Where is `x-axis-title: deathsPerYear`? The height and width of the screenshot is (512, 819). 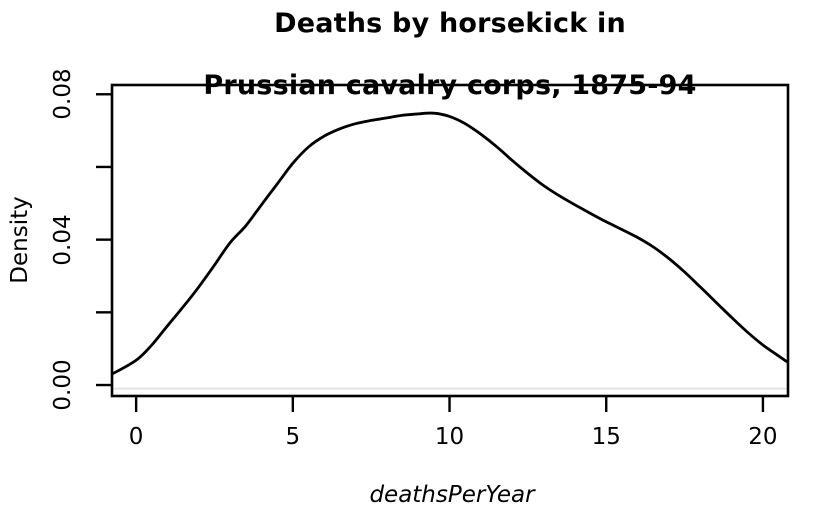 x-axis-title: deathsPerYear is located at coordinates (452, 495).